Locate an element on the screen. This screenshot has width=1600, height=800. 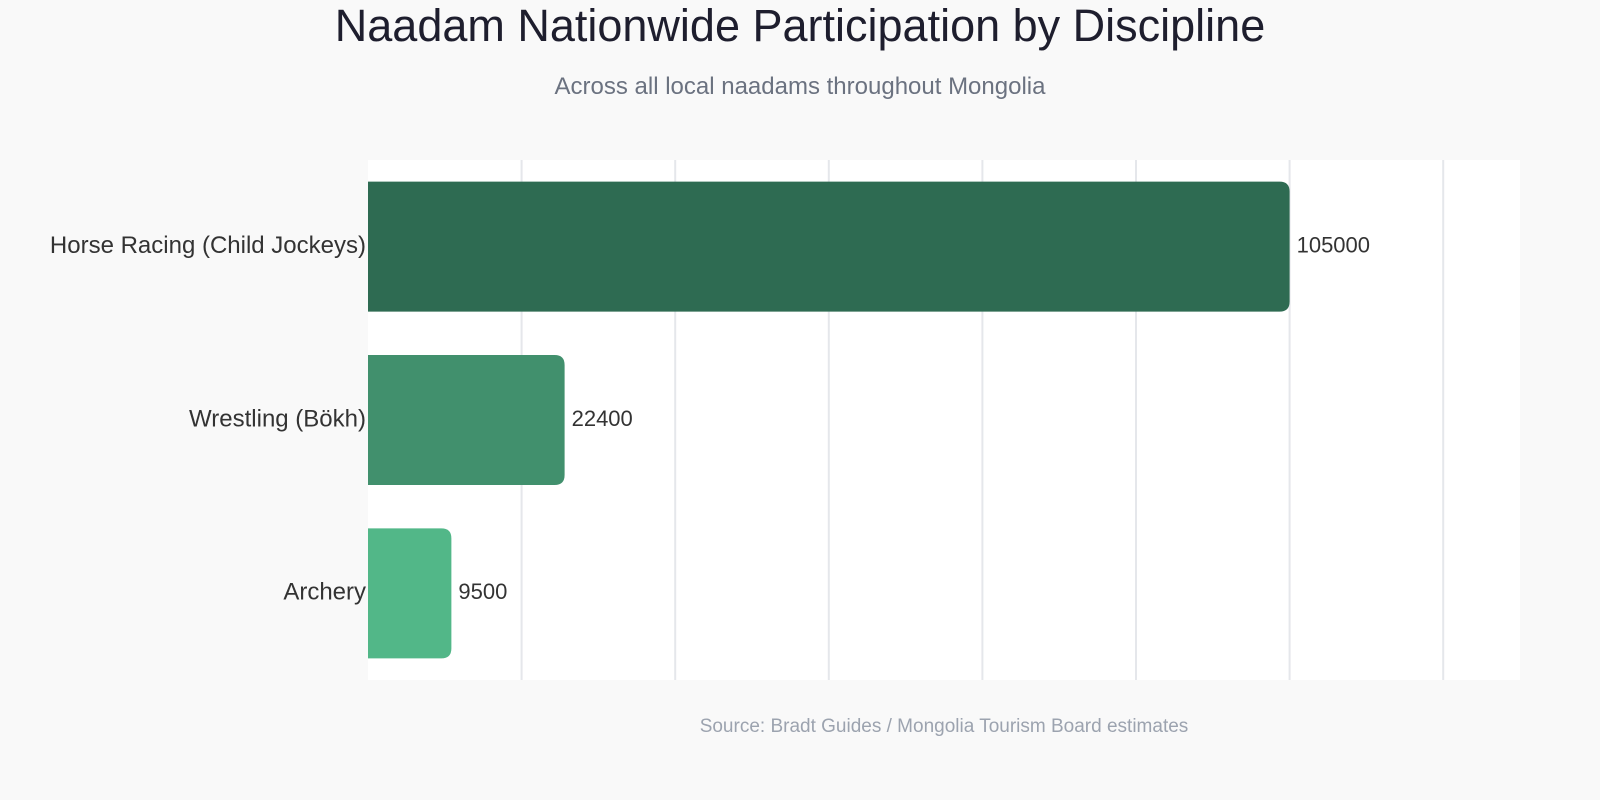
value-label: 105000 is located at coordinates (1333, 244).